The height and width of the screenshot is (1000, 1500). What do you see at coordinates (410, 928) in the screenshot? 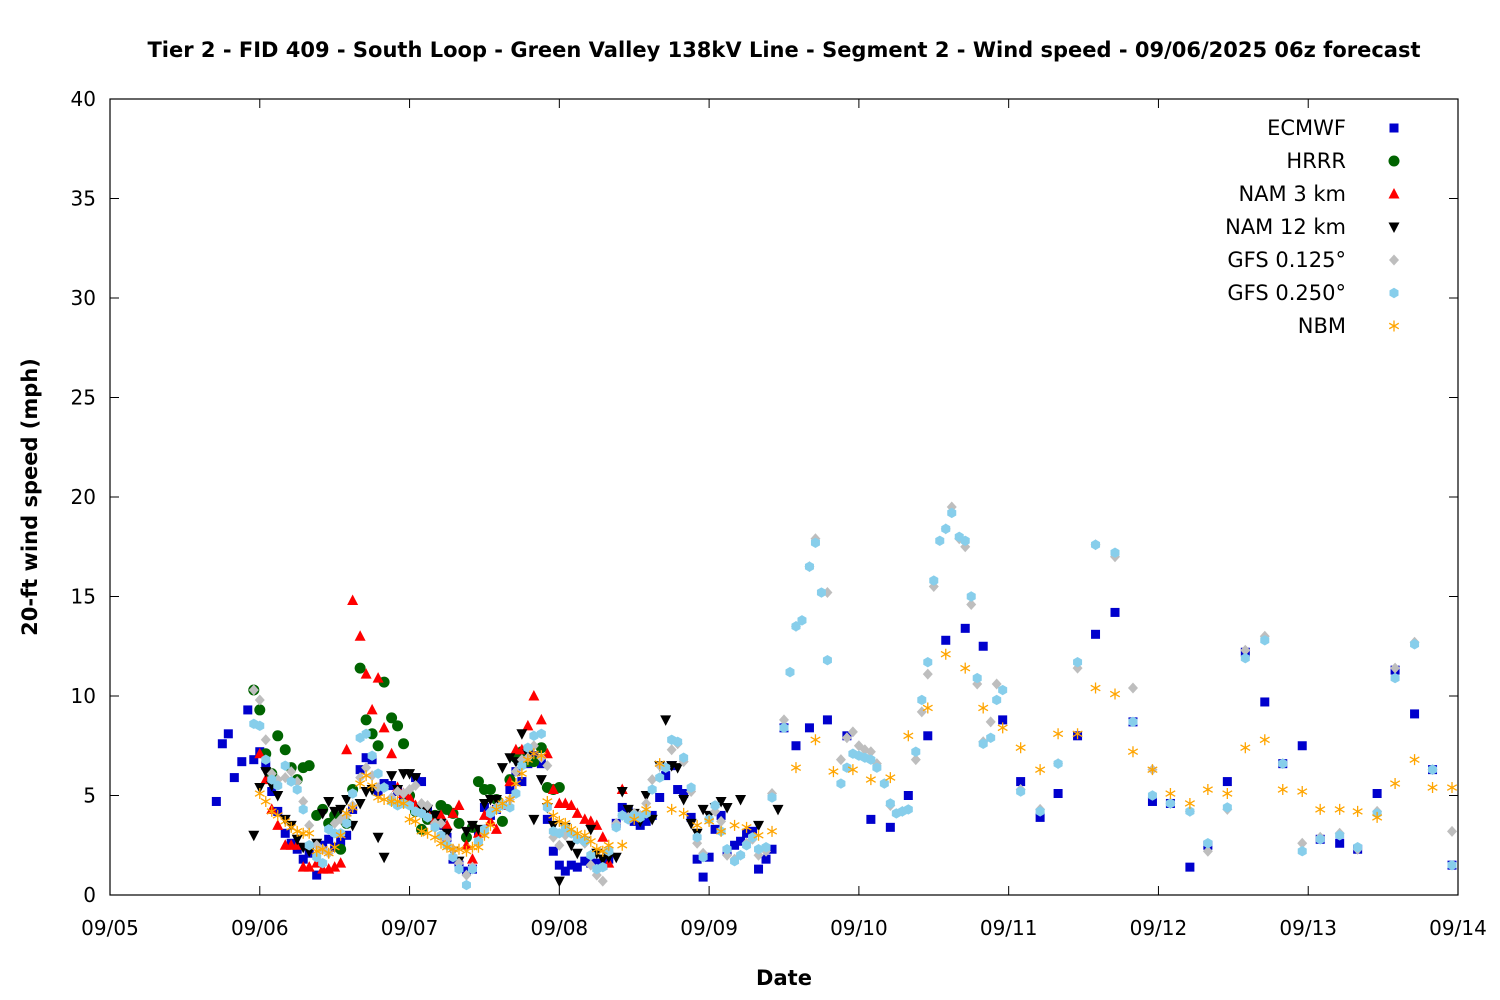
I see `x-tick-label: 09/07` at bounding box center [410, 928].